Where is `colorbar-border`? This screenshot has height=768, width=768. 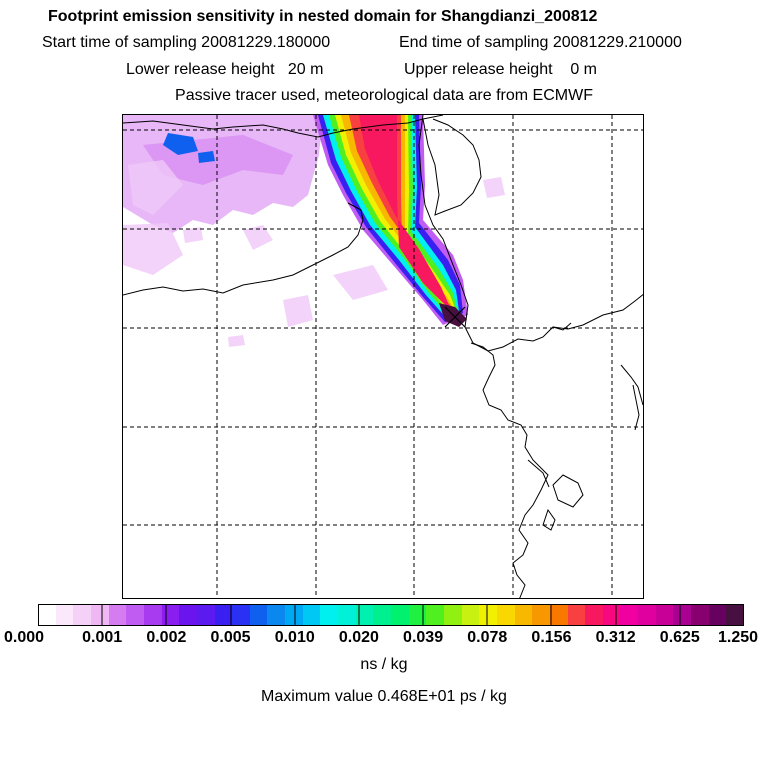 colorbar-border is located at coordinates (391, 615).